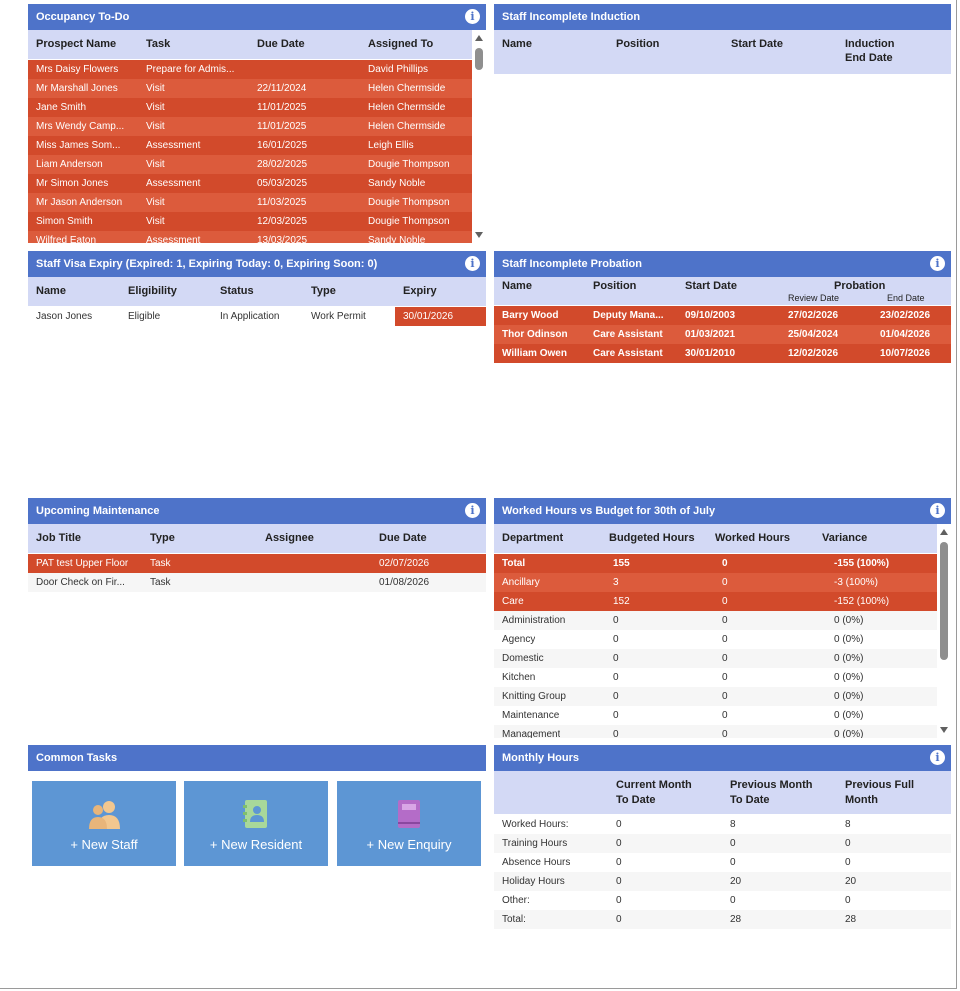 Image resolution: width=960 pixels, height=991 pixels. What do you see at coordinates (257, 582) in the screenshot?
I see `table-row: Door Check on Fir... Task 01/08/2026` at bounding box center [257, 582].